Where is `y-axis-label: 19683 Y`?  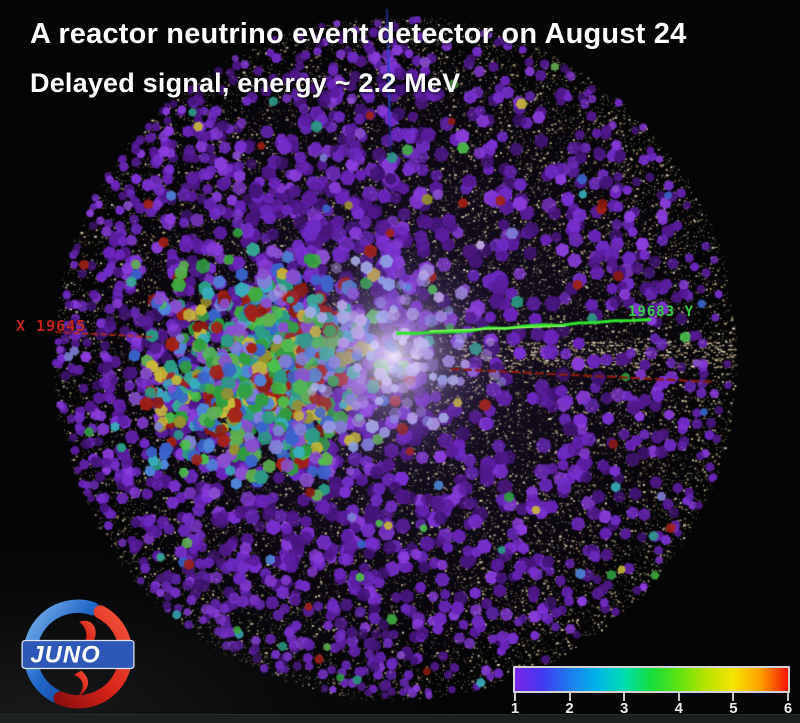 y-axis-label: 19683 Y is located at coordinates (661, 312).